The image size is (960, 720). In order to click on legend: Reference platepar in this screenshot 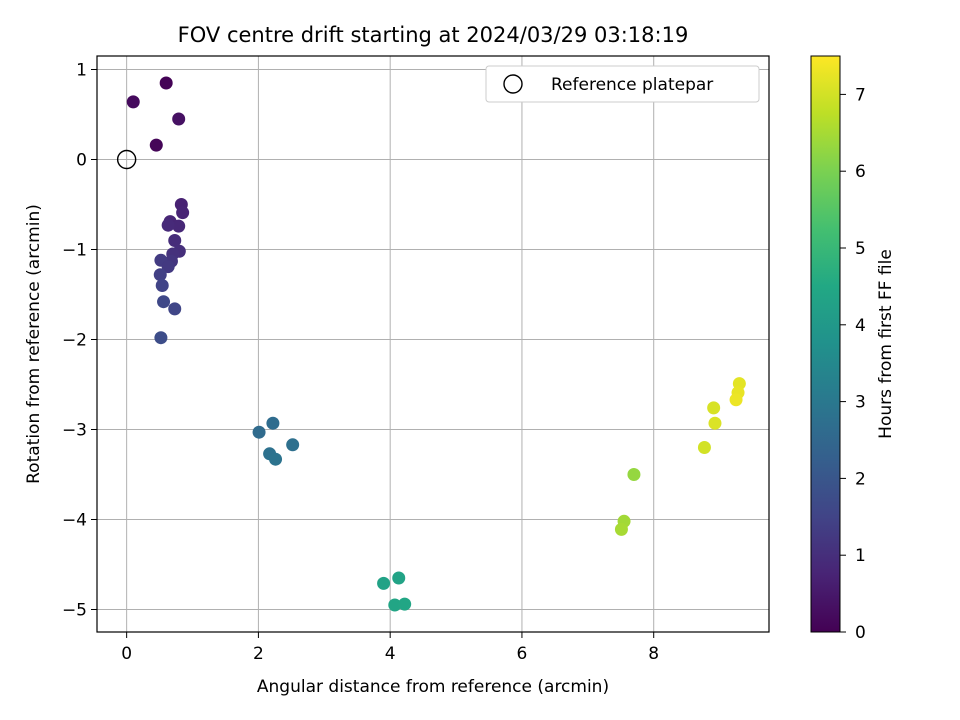, I will do `click(622, 84)`.